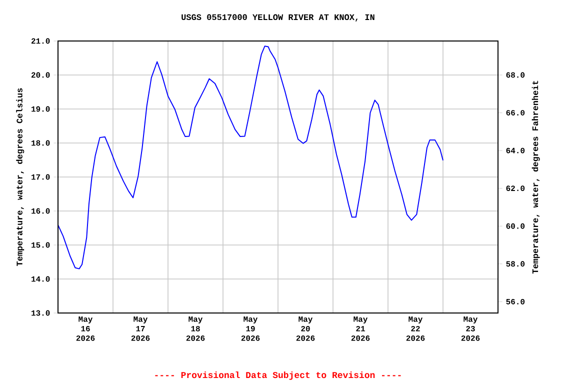 The height and width of the screenshot is (384, 576). Describe the element at coordinates (278, 18) in the screenshot. I see `chart-title: USGS 05517000 YELLOW RIVER AT KNOX, IN` at that location.